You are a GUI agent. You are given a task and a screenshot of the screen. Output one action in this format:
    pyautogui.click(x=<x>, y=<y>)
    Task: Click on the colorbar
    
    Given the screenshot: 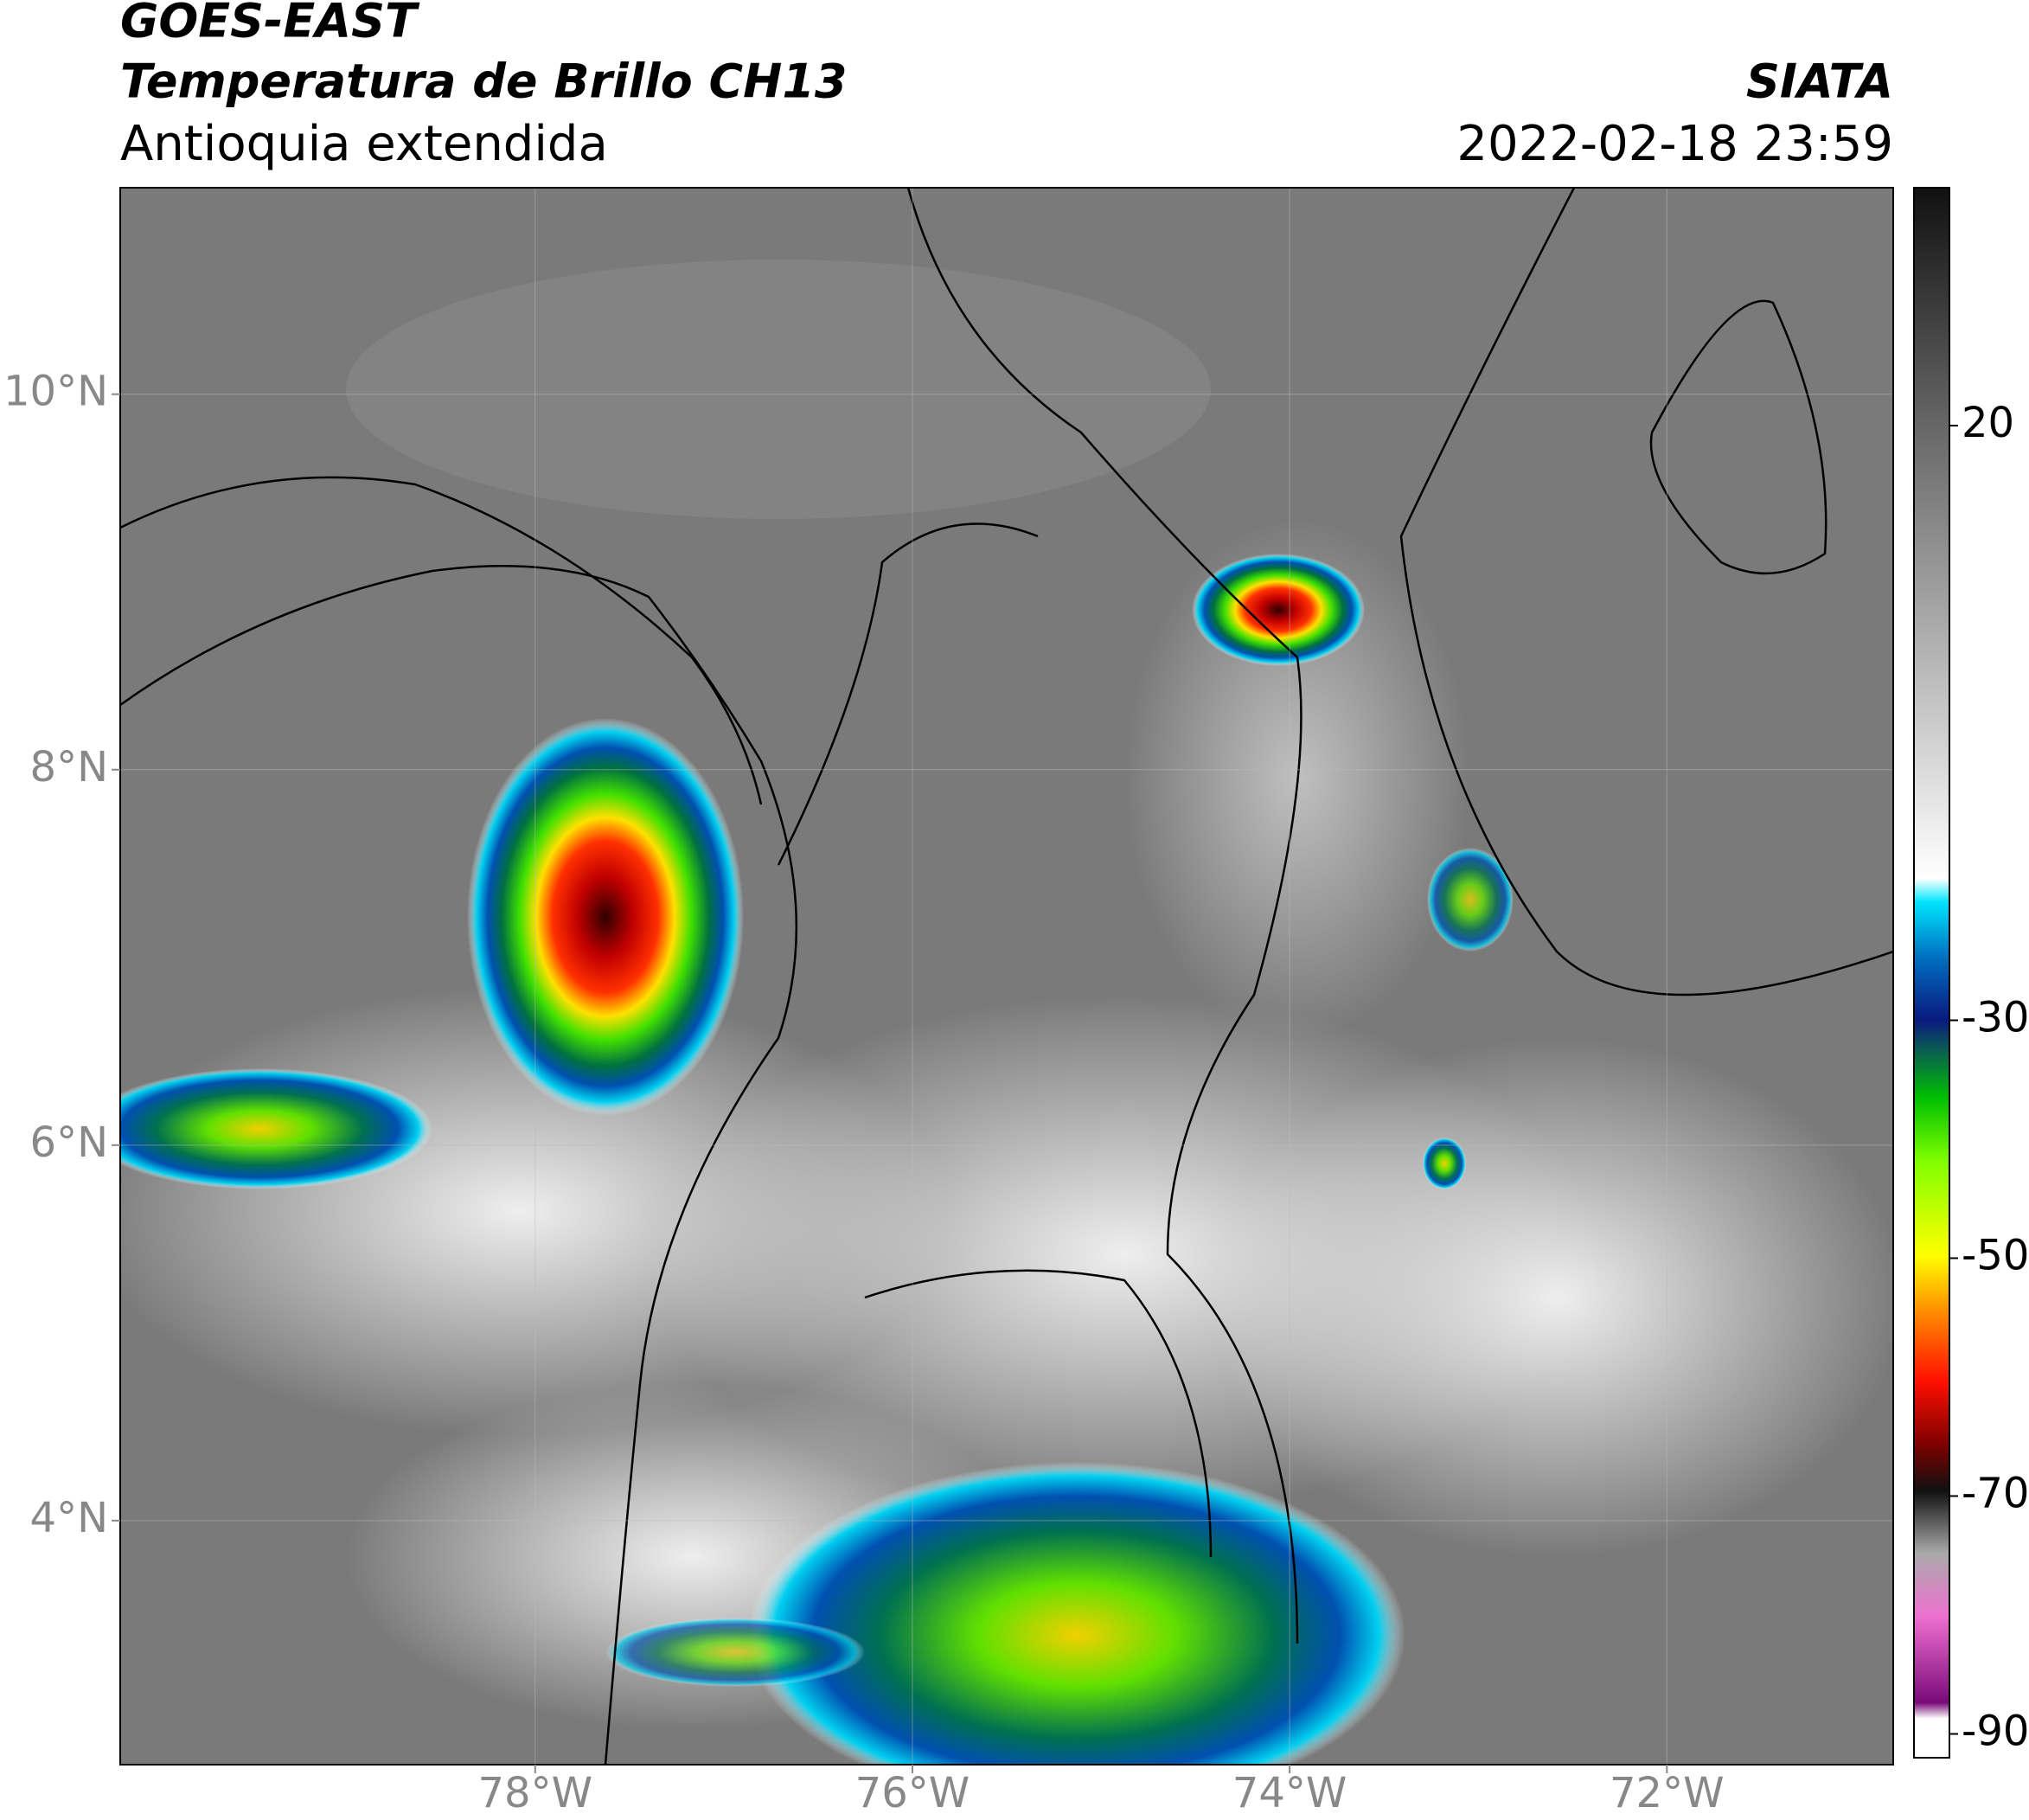 What is the action you would take?
    pyautogui.click(x=1931, y=973)
    